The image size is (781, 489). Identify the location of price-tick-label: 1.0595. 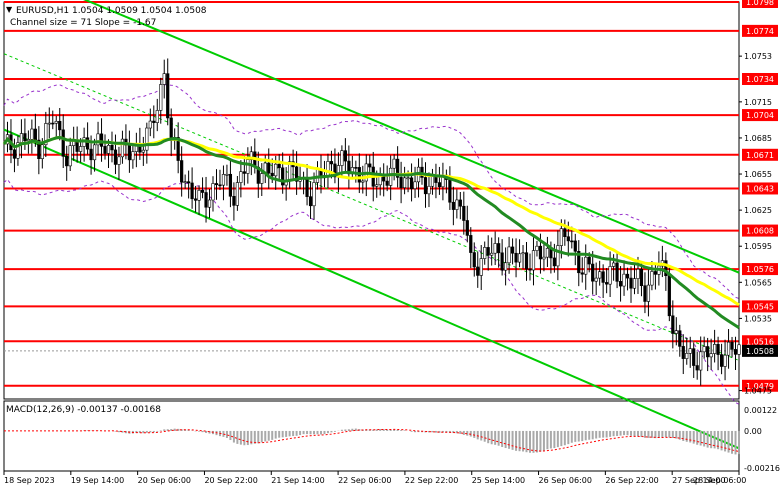
(758, 246).